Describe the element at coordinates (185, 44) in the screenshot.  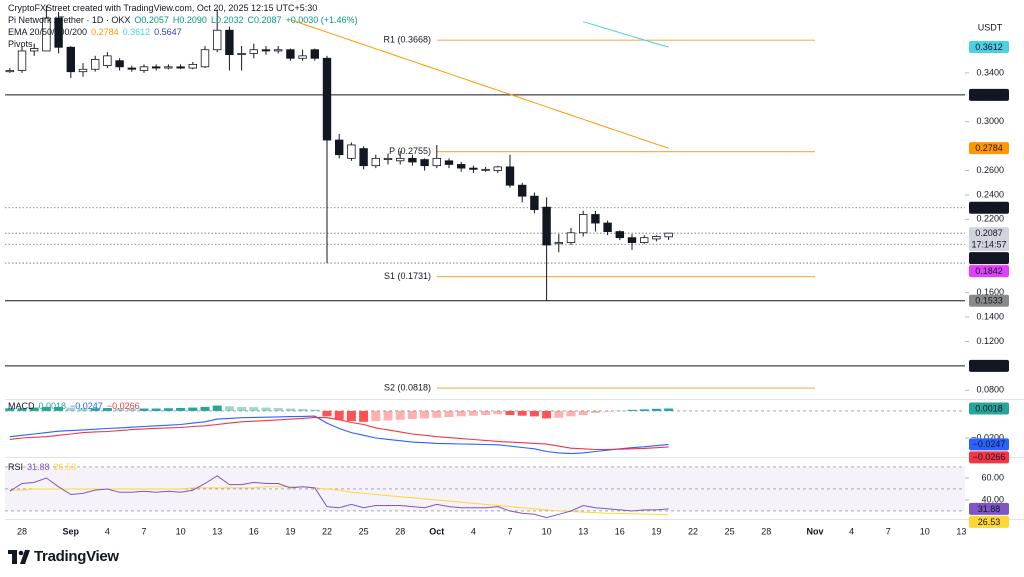
I see `pivots-row: Pivots` at that location.